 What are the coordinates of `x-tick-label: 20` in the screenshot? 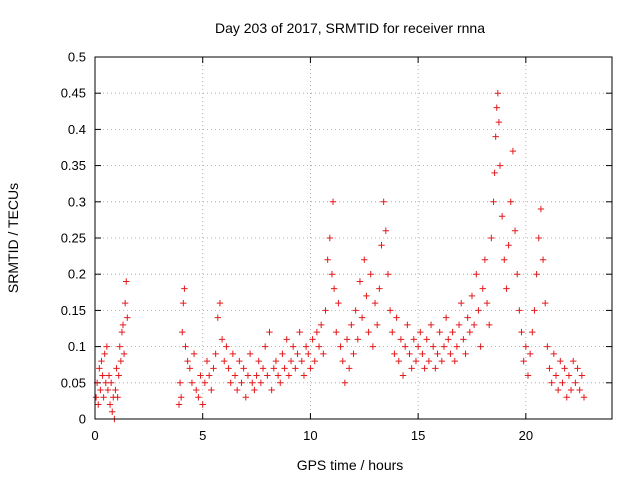 It's located at (526, 435).